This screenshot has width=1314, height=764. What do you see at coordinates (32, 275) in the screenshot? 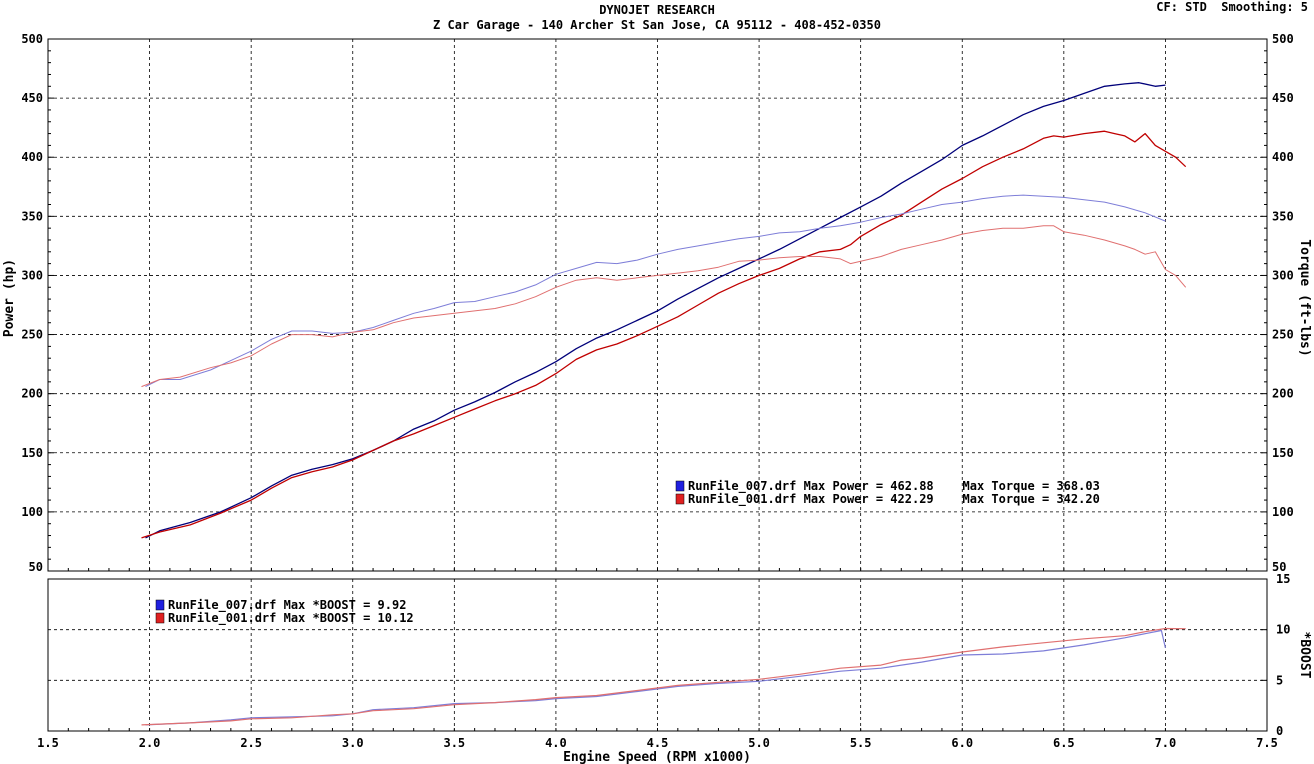
I see `power-tick-label: 300` at bounding box center [32, 275].